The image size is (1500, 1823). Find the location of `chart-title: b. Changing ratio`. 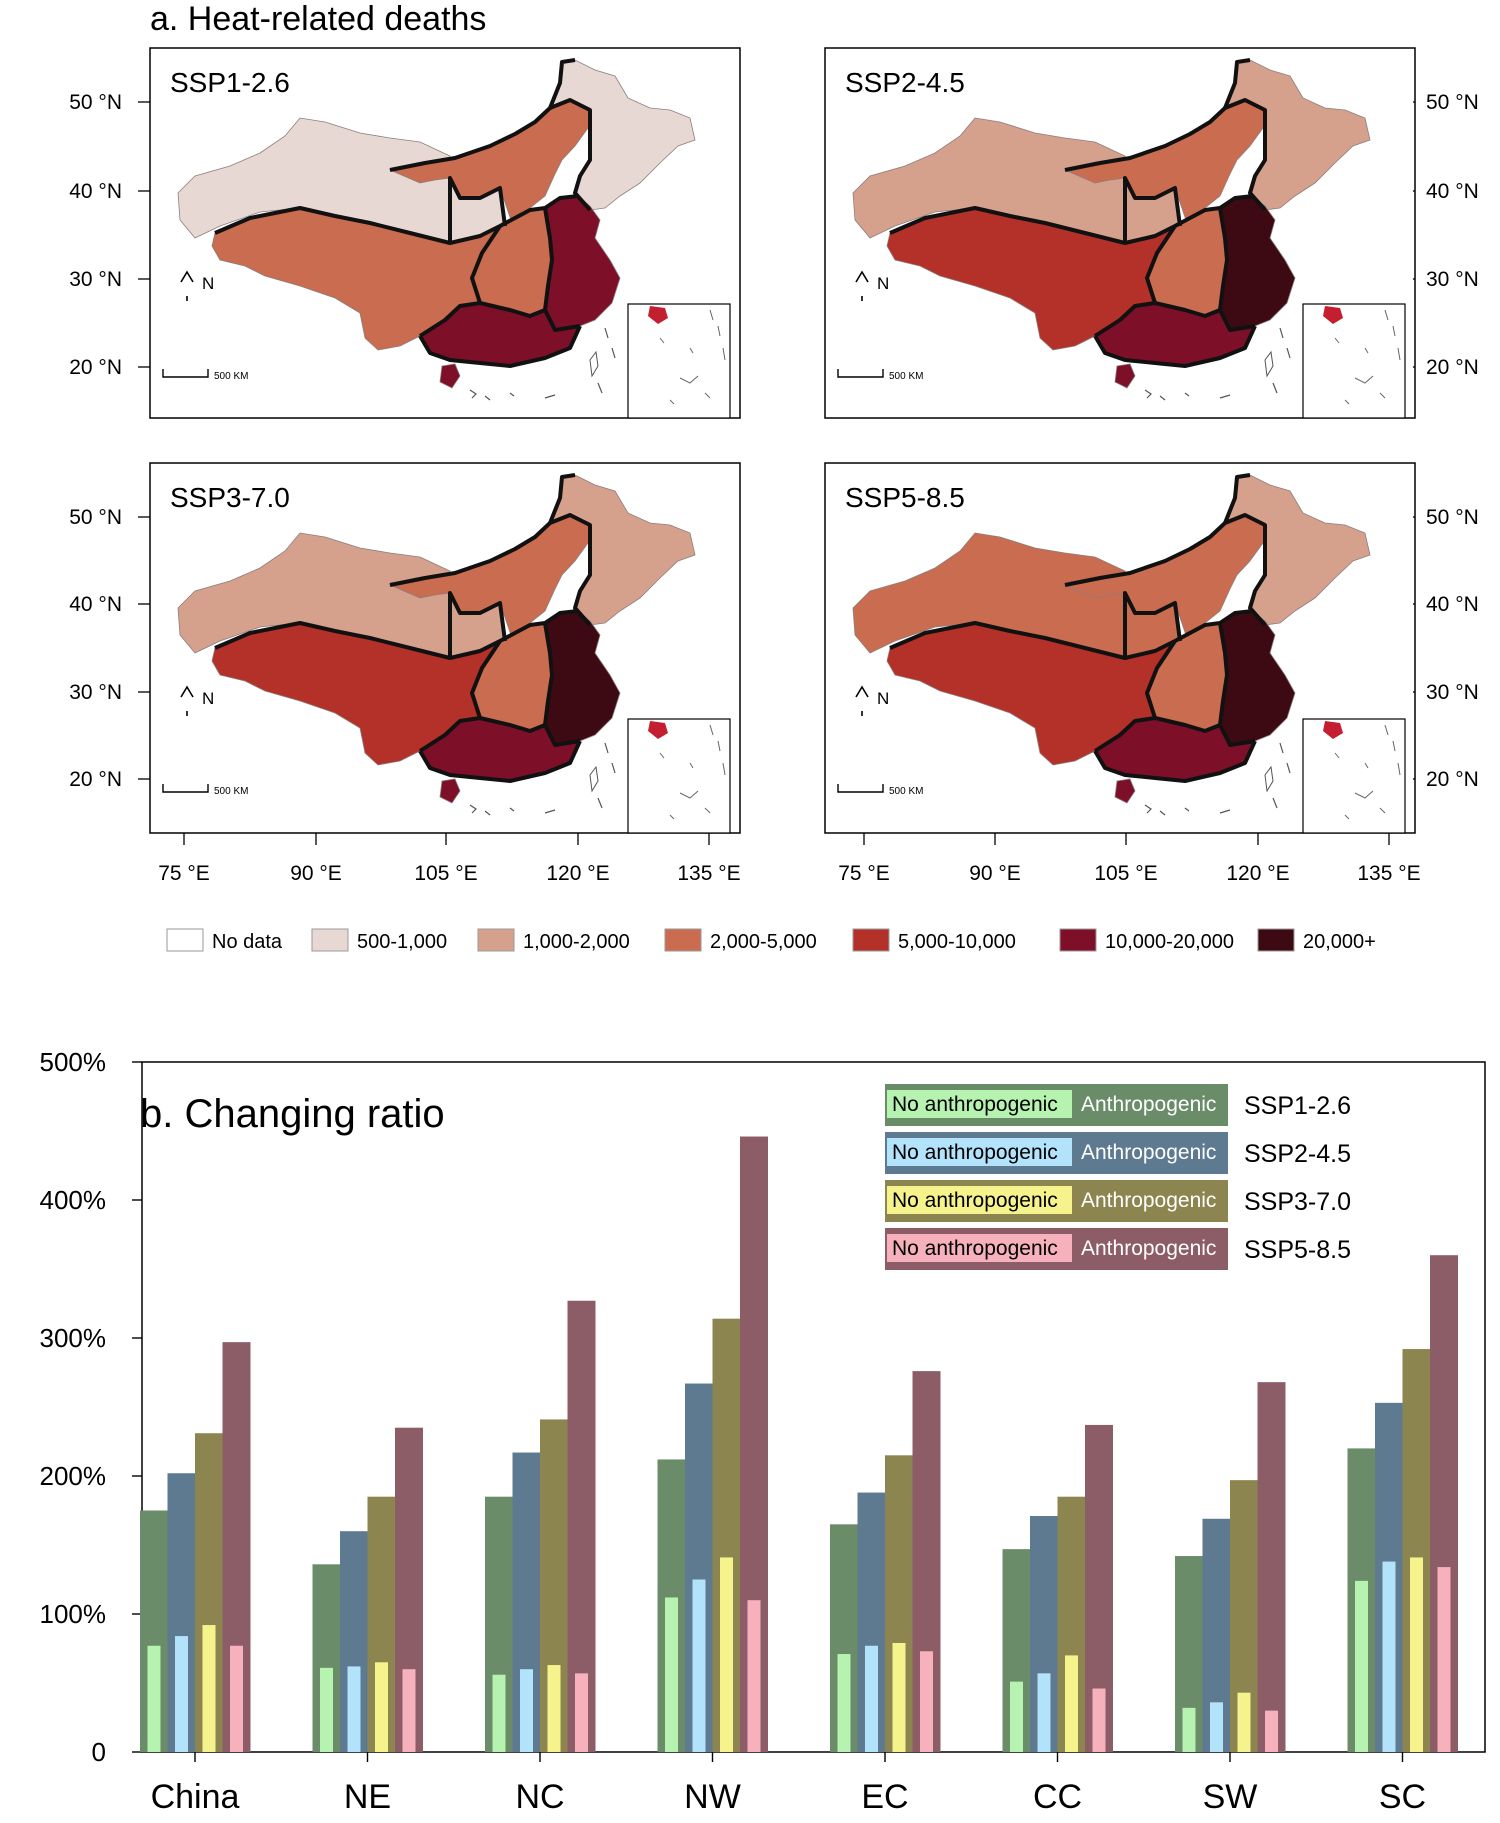

chart-title: b. Changing ratio is located at coordinates (292, 1114).